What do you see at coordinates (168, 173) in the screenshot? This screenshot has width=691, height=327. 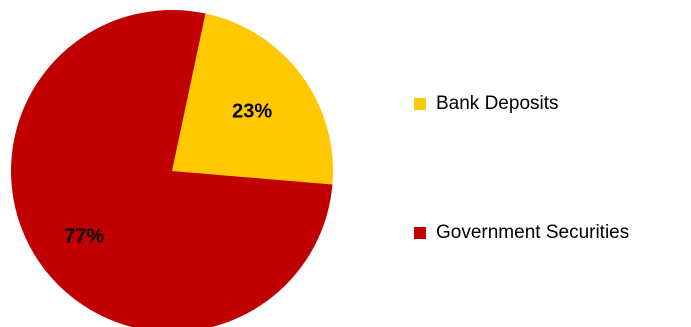 I see `pie-labels: 23% 77%` at bounding box center [168, 173].